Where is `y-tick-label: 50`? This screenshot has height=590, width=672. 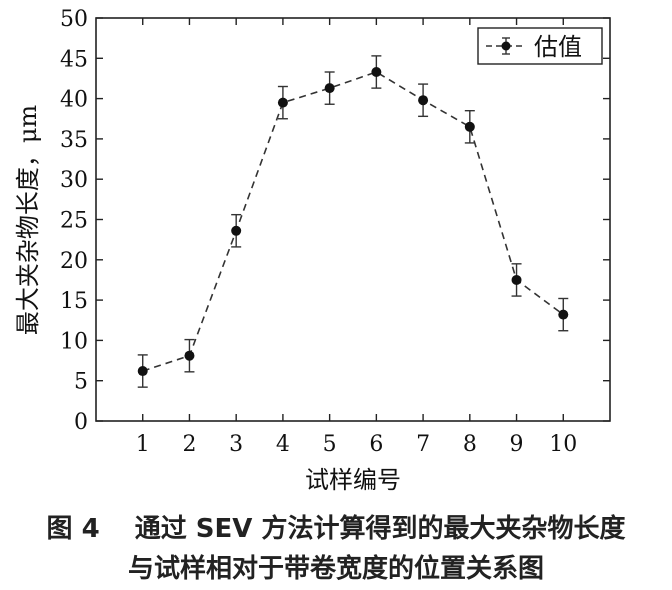
y-tick-label: 50 is located at coordinates (74, 19).